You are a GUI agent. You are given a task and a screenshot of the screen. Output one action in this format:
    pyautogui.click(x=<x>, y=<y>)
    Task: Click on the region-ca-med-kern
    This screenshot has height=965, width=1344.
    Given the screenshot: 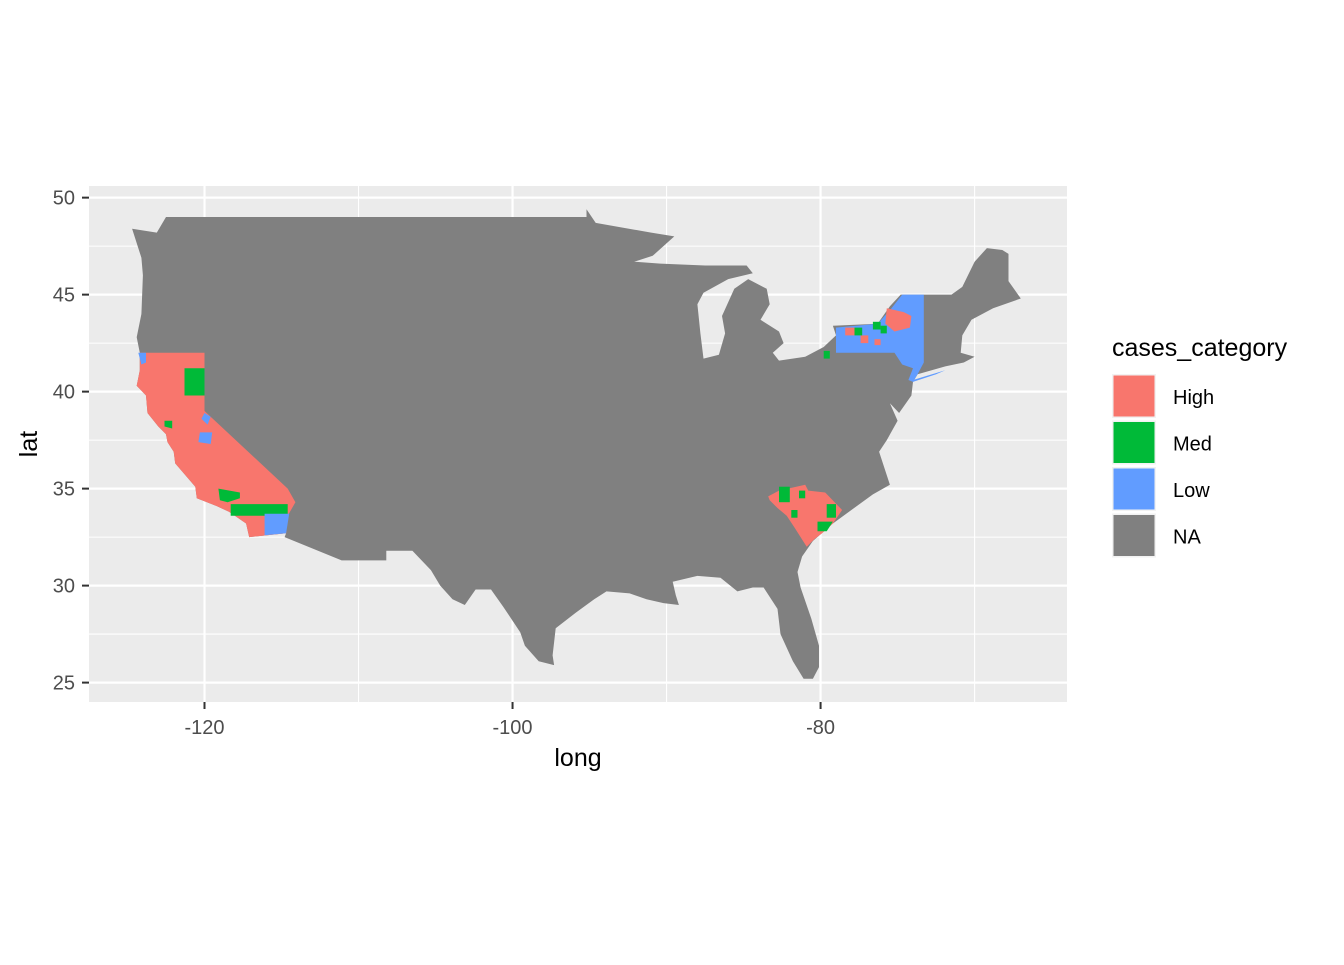 What is the action you would take?
    pyautogui.click(x=229, y=495)
    